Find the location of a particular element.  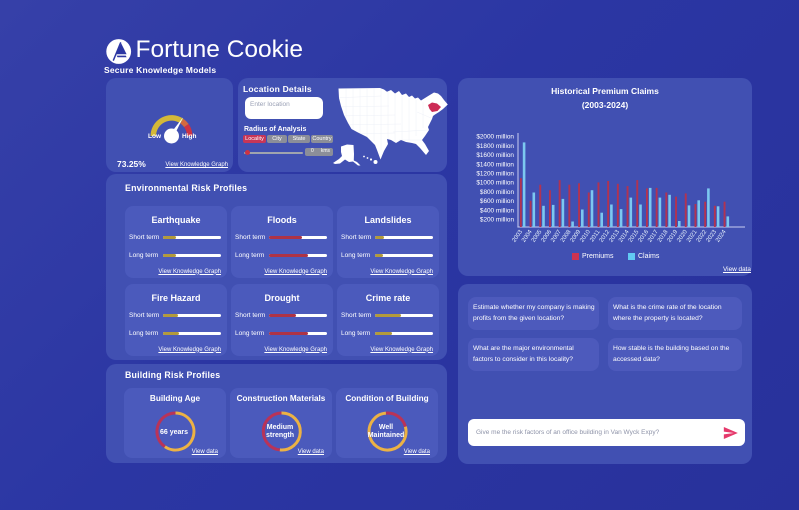

svg-text: $1000 million is located at coordinates (495, 183).